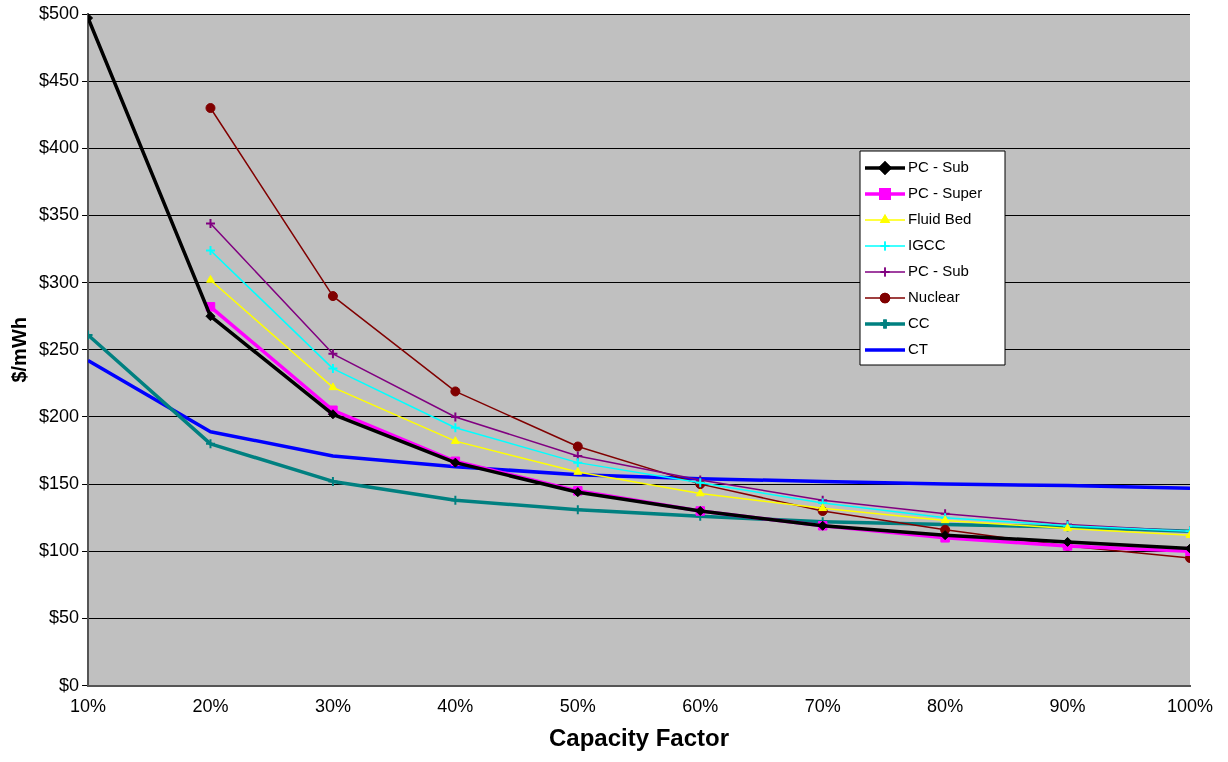 This screenshot has width=1228, height=762. Describe the element at coordinates (210, 706) in the screenshot. I see `x-tick-label: 20%` at that location.